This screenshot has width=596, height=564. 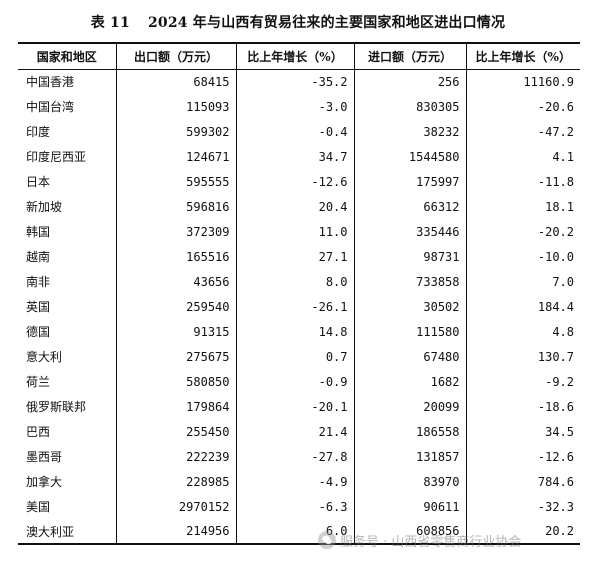 What do you see at coordinates (409, 181) in the screenshot?
I see `import-cell: 175997` at bounding box center [409, 181].